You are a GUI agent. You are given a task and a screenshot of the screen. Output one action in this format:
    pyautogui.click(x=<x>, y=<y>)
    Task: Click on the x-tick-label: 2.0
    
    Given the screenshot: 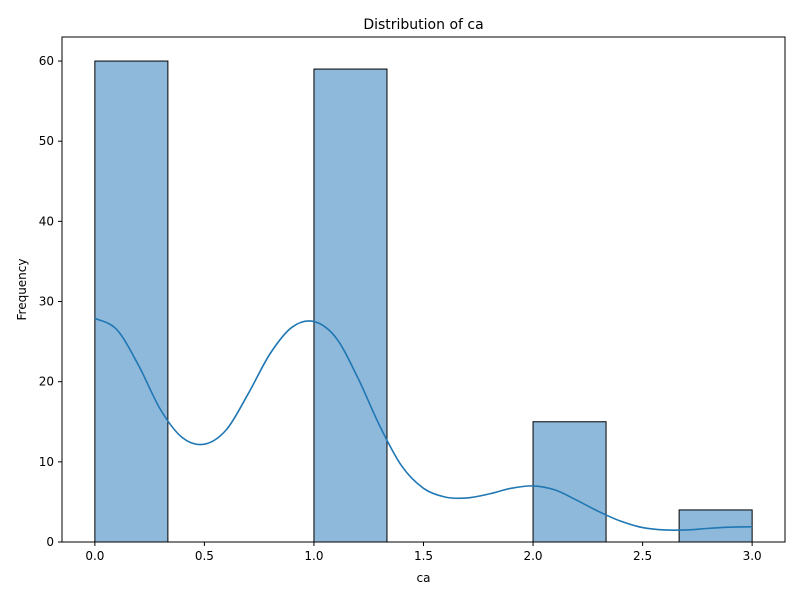 What is the action you would take?
    pyautogui.click(x=532, y=556)
    